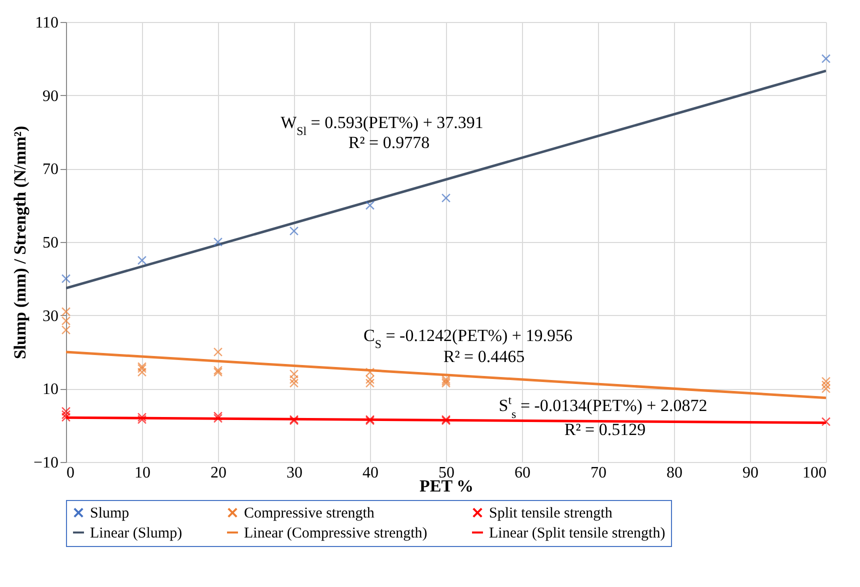  Describe the element at coordinates (674, 473) in the screenshot. I see `x-tick-label: 80` at that location.